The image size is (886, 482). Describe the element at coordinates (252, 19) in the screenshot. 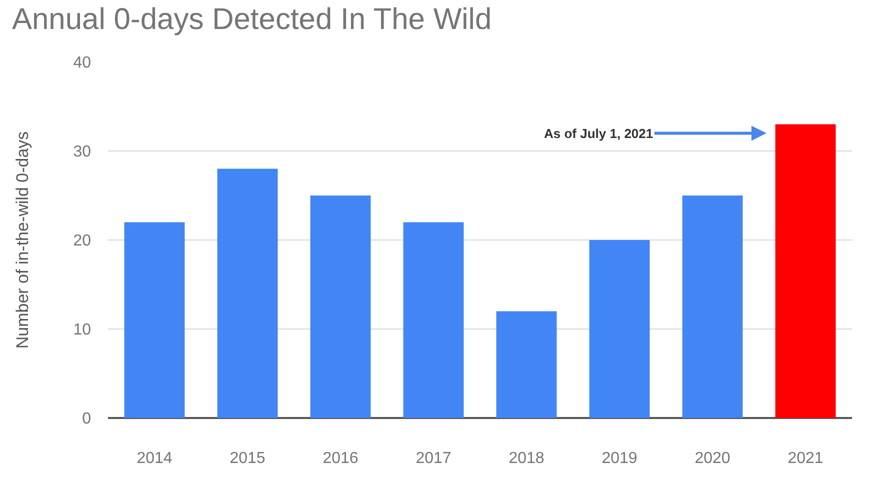

I see `chart-title: Annual 0-days Detected In The Wild` at that location.